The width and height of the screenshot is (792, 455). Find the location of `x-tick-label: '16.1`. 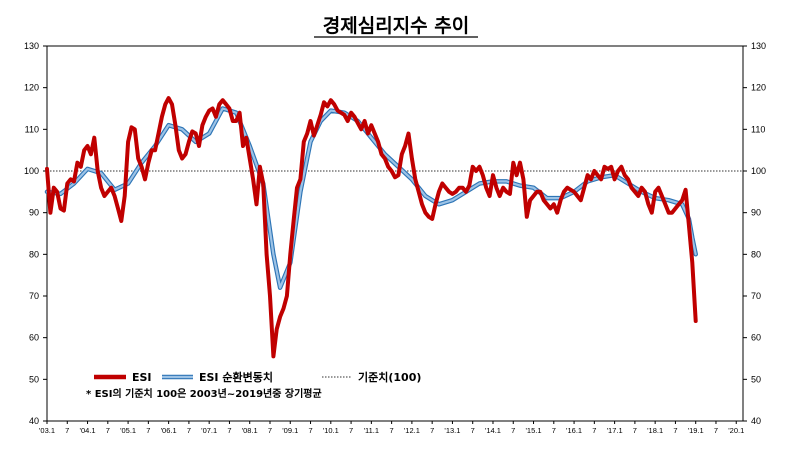

x-tick-label: '16.1 is located at coordinates (574, 430).